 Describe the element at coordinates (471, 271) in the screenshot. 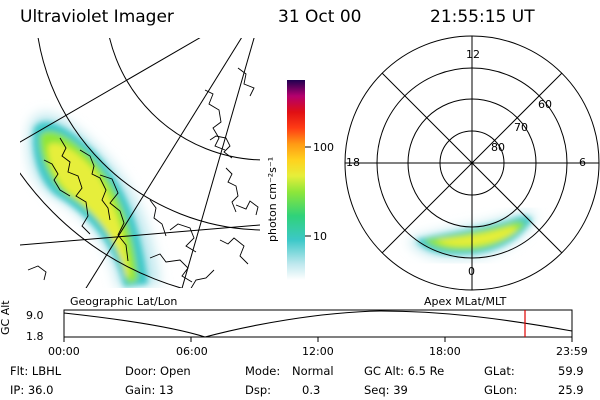

I see `mlt-label-0: 0` at that location.